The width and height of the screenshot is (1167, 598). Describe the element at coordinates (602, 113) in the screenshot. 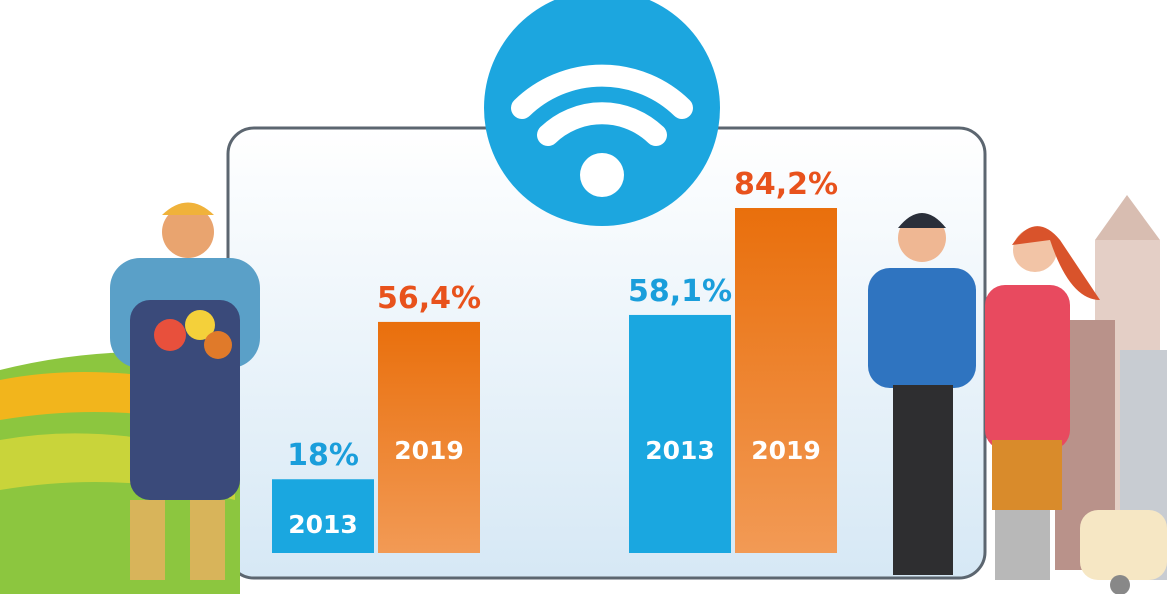

I see `wifi-icon` at that location.